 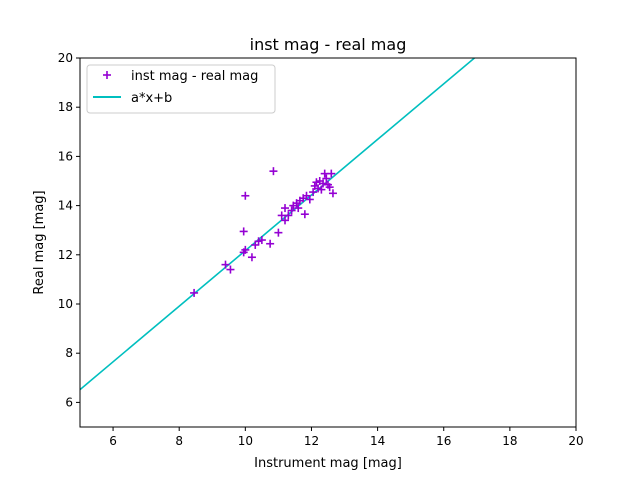 I want to click on legend: inst mag - real mag a*x+b, so click(x=181, y=89).